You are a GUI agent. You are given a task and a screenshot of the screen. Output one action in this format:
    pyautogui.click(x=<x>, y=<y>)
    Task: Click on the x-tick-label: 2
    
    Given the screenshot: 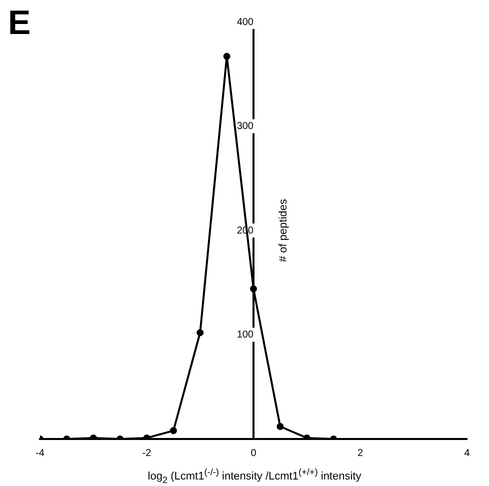 What is the action you would take?
    pyautogui.click(x=360, y=453)
    